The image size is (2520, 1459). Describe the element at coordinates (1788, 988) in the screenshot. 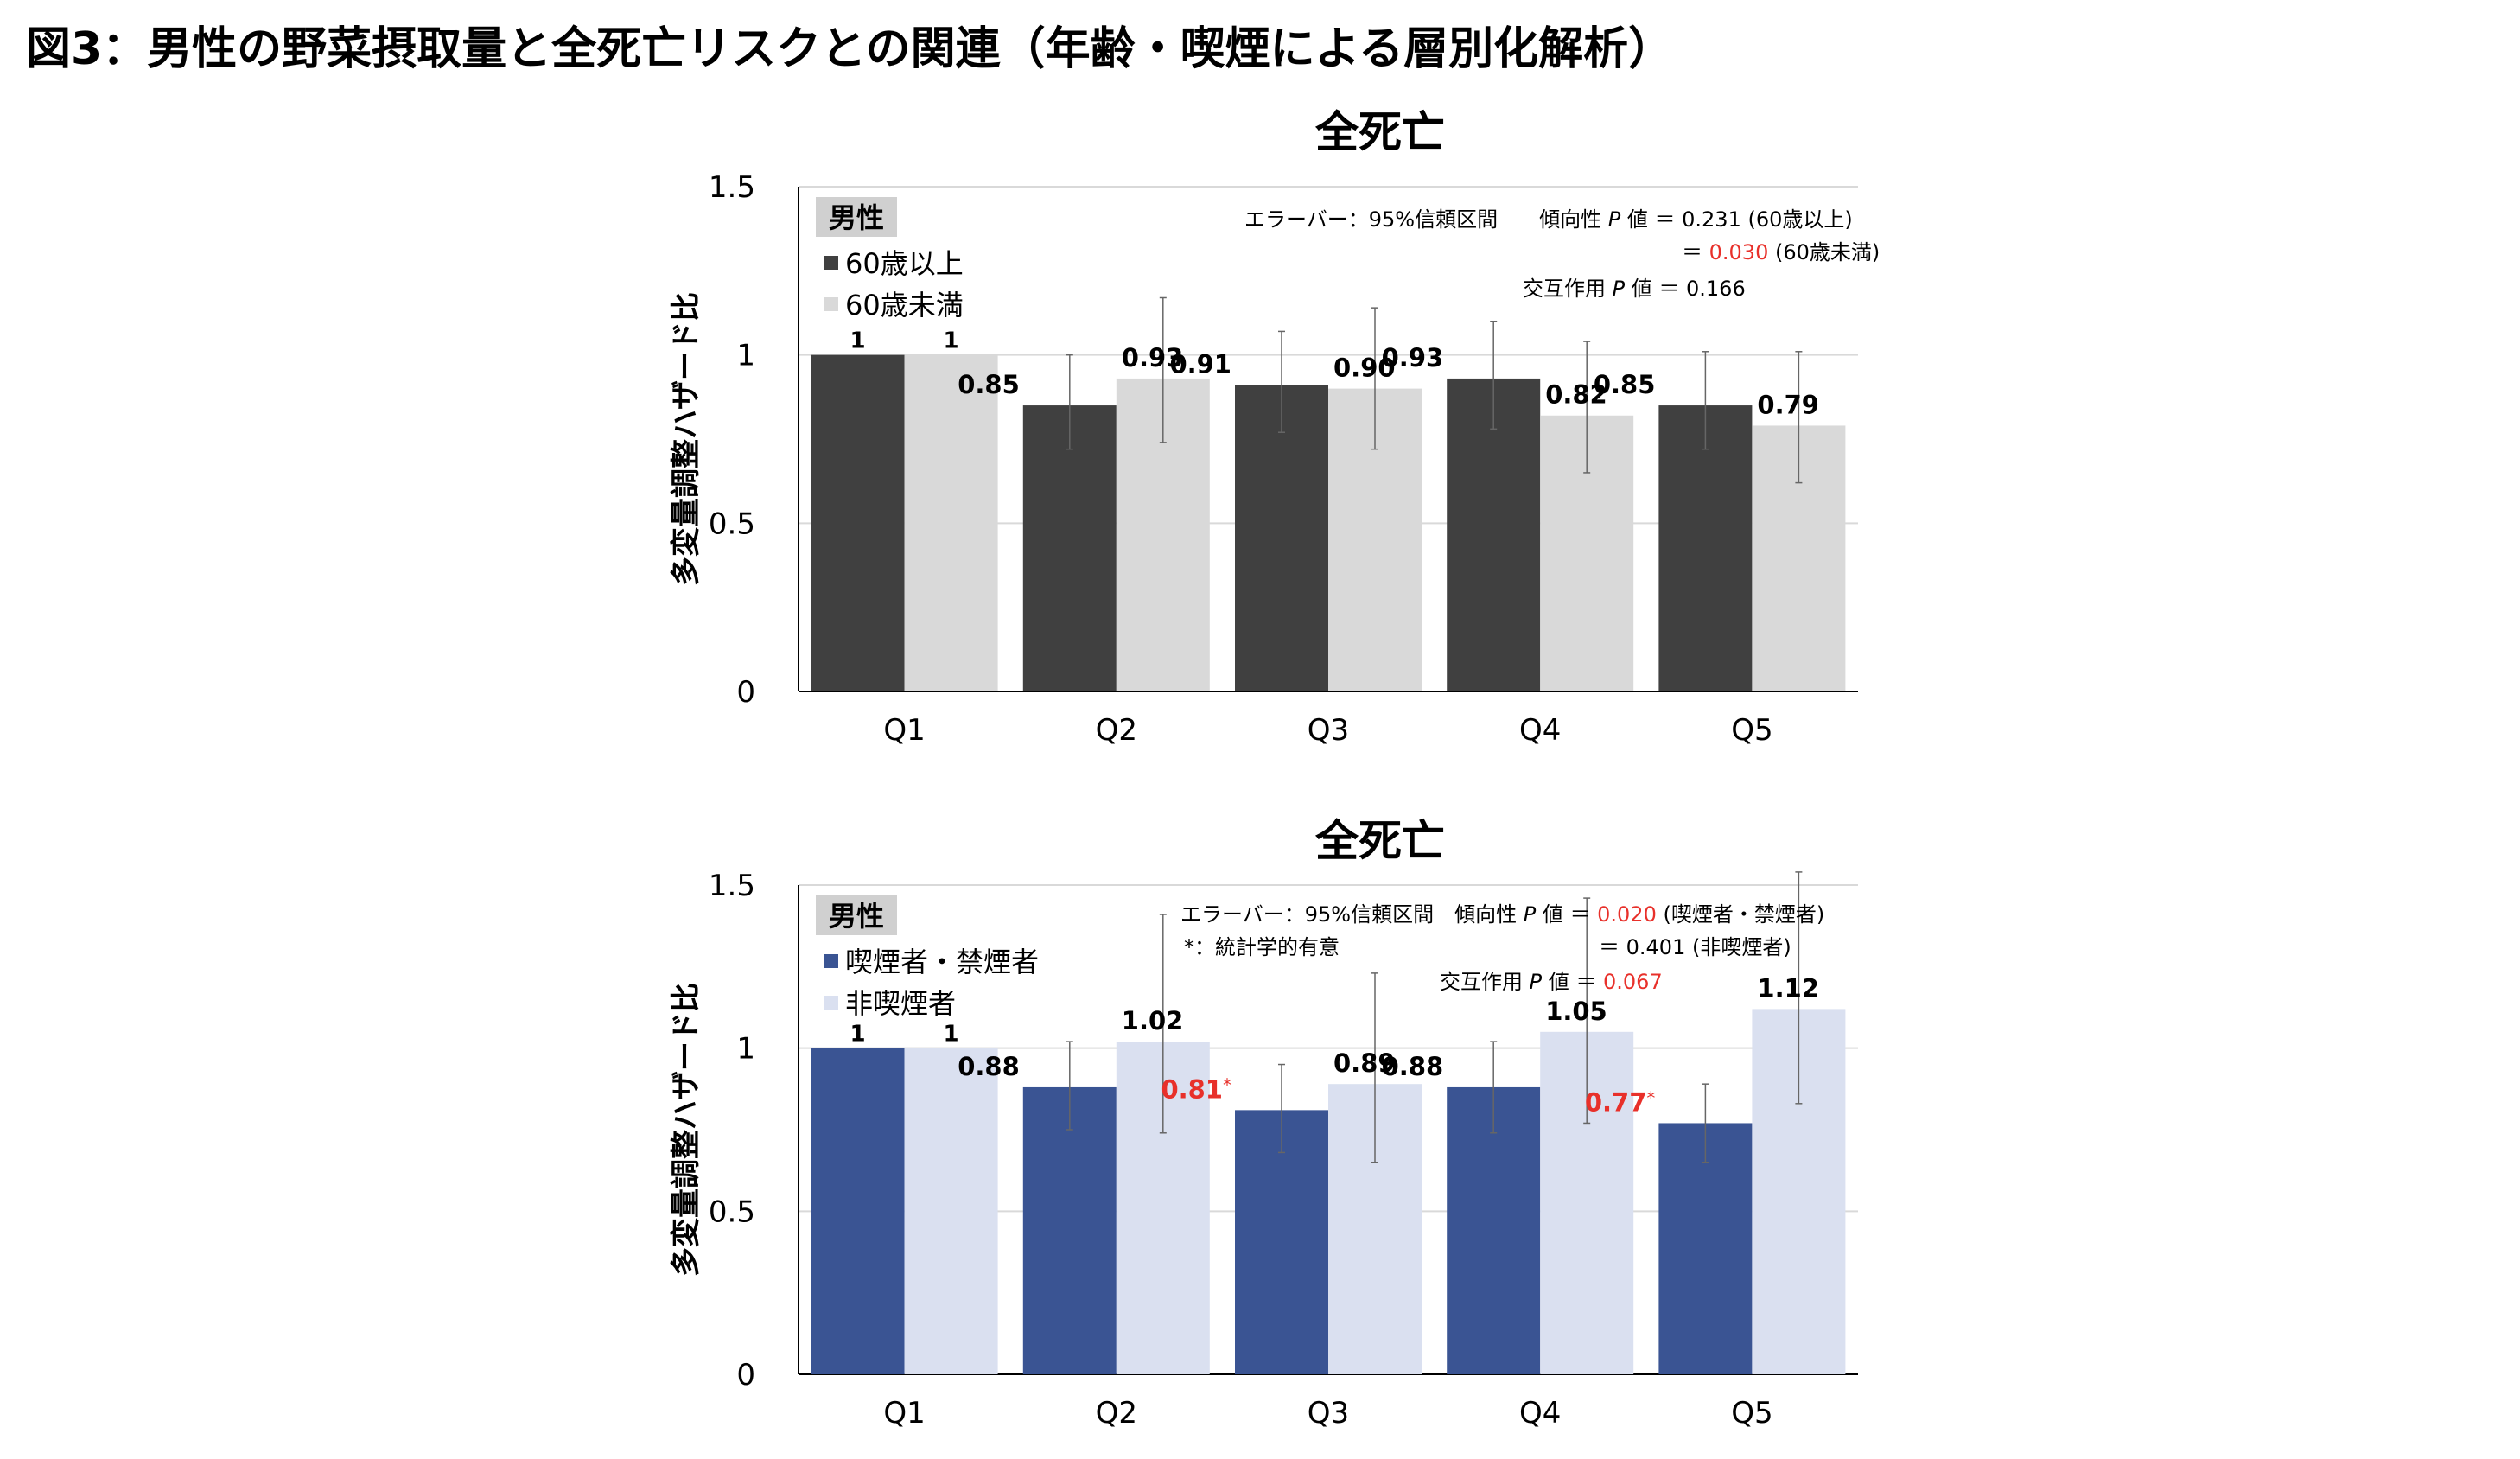

I see `data-label: 1.12` at that location.